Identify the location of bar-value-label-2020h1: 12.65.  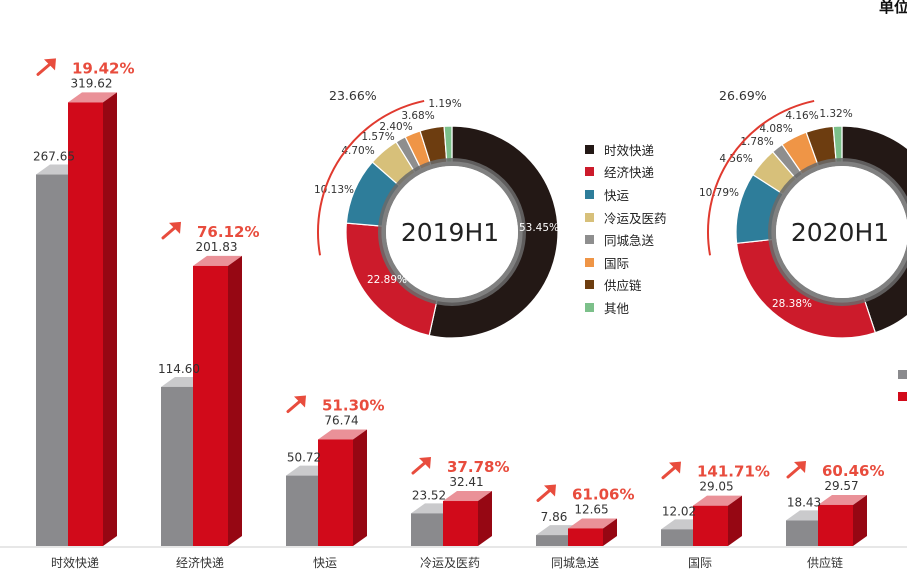
(591, 509).